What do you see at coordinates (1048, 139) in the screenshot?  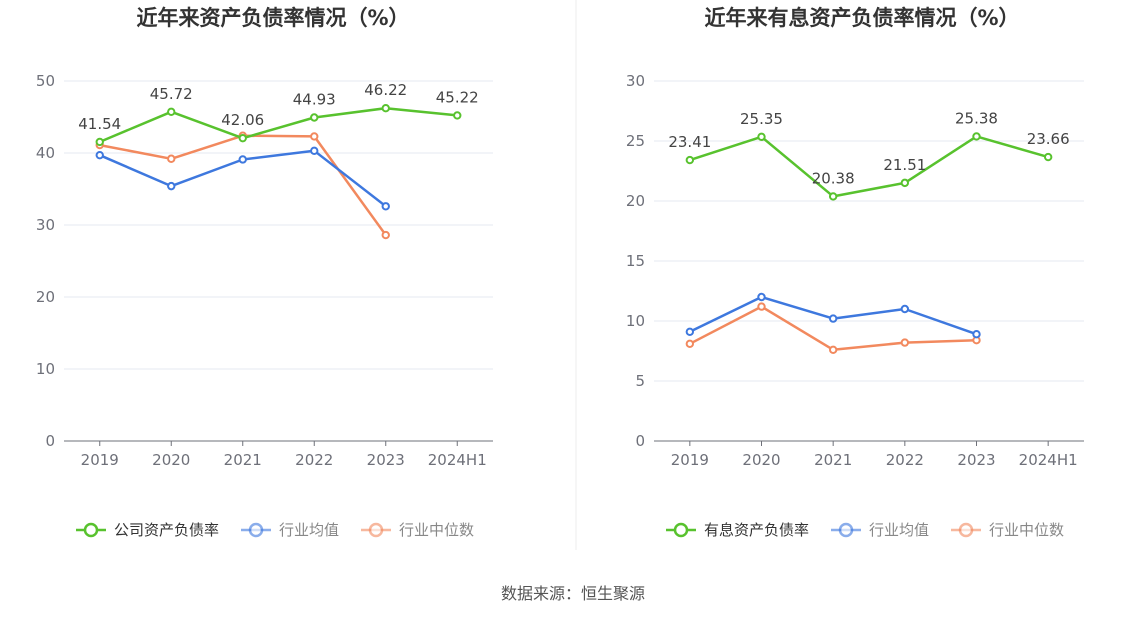 I see `data-label: 23.66` at bounding box center [1048, 139].